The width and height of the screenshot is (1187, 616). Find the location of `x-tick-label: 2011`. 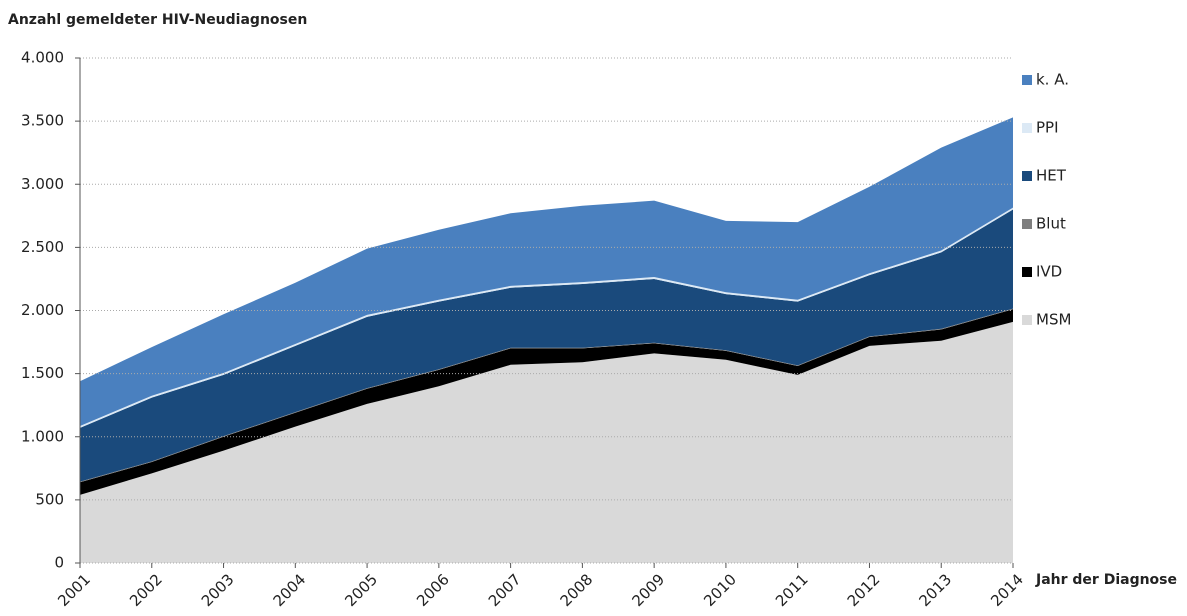

x-tick-label: 2011 is located at coordinates (792, 590).